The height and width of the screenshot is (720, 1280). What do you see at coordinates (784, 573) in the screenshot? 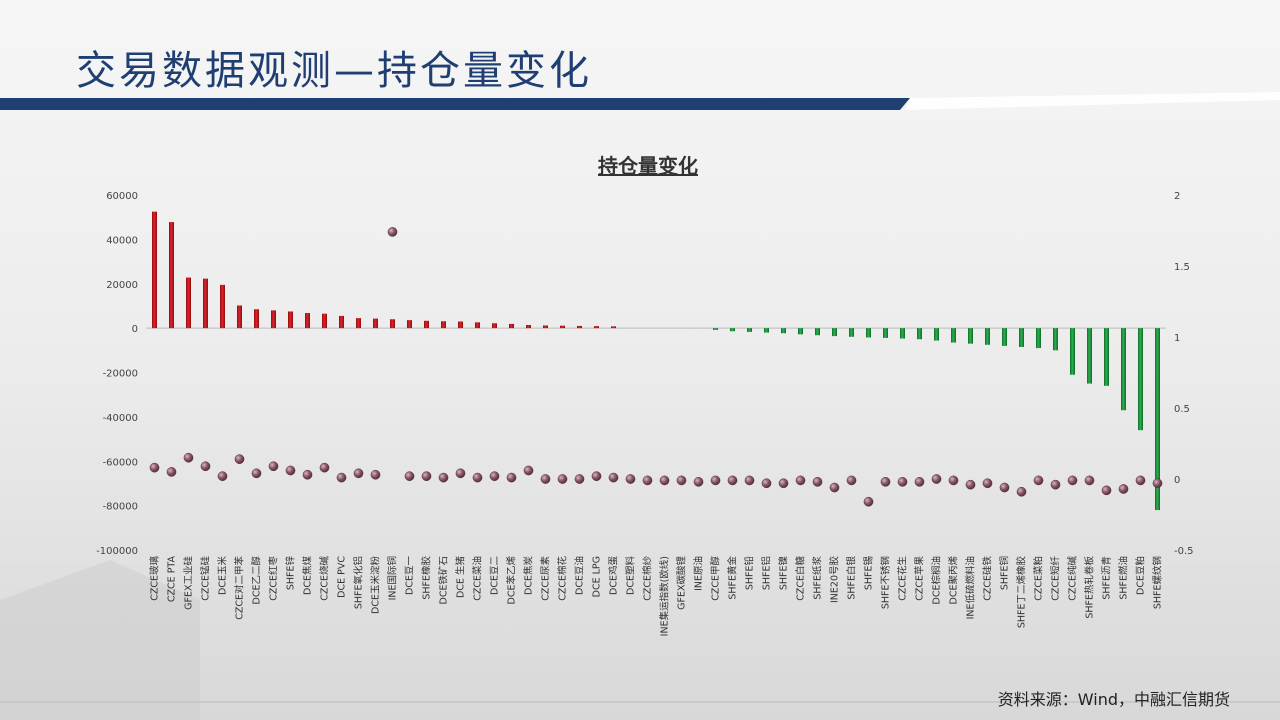
I see `x-axis-category-label: SHFE镍` at bounding box center [784, 573].